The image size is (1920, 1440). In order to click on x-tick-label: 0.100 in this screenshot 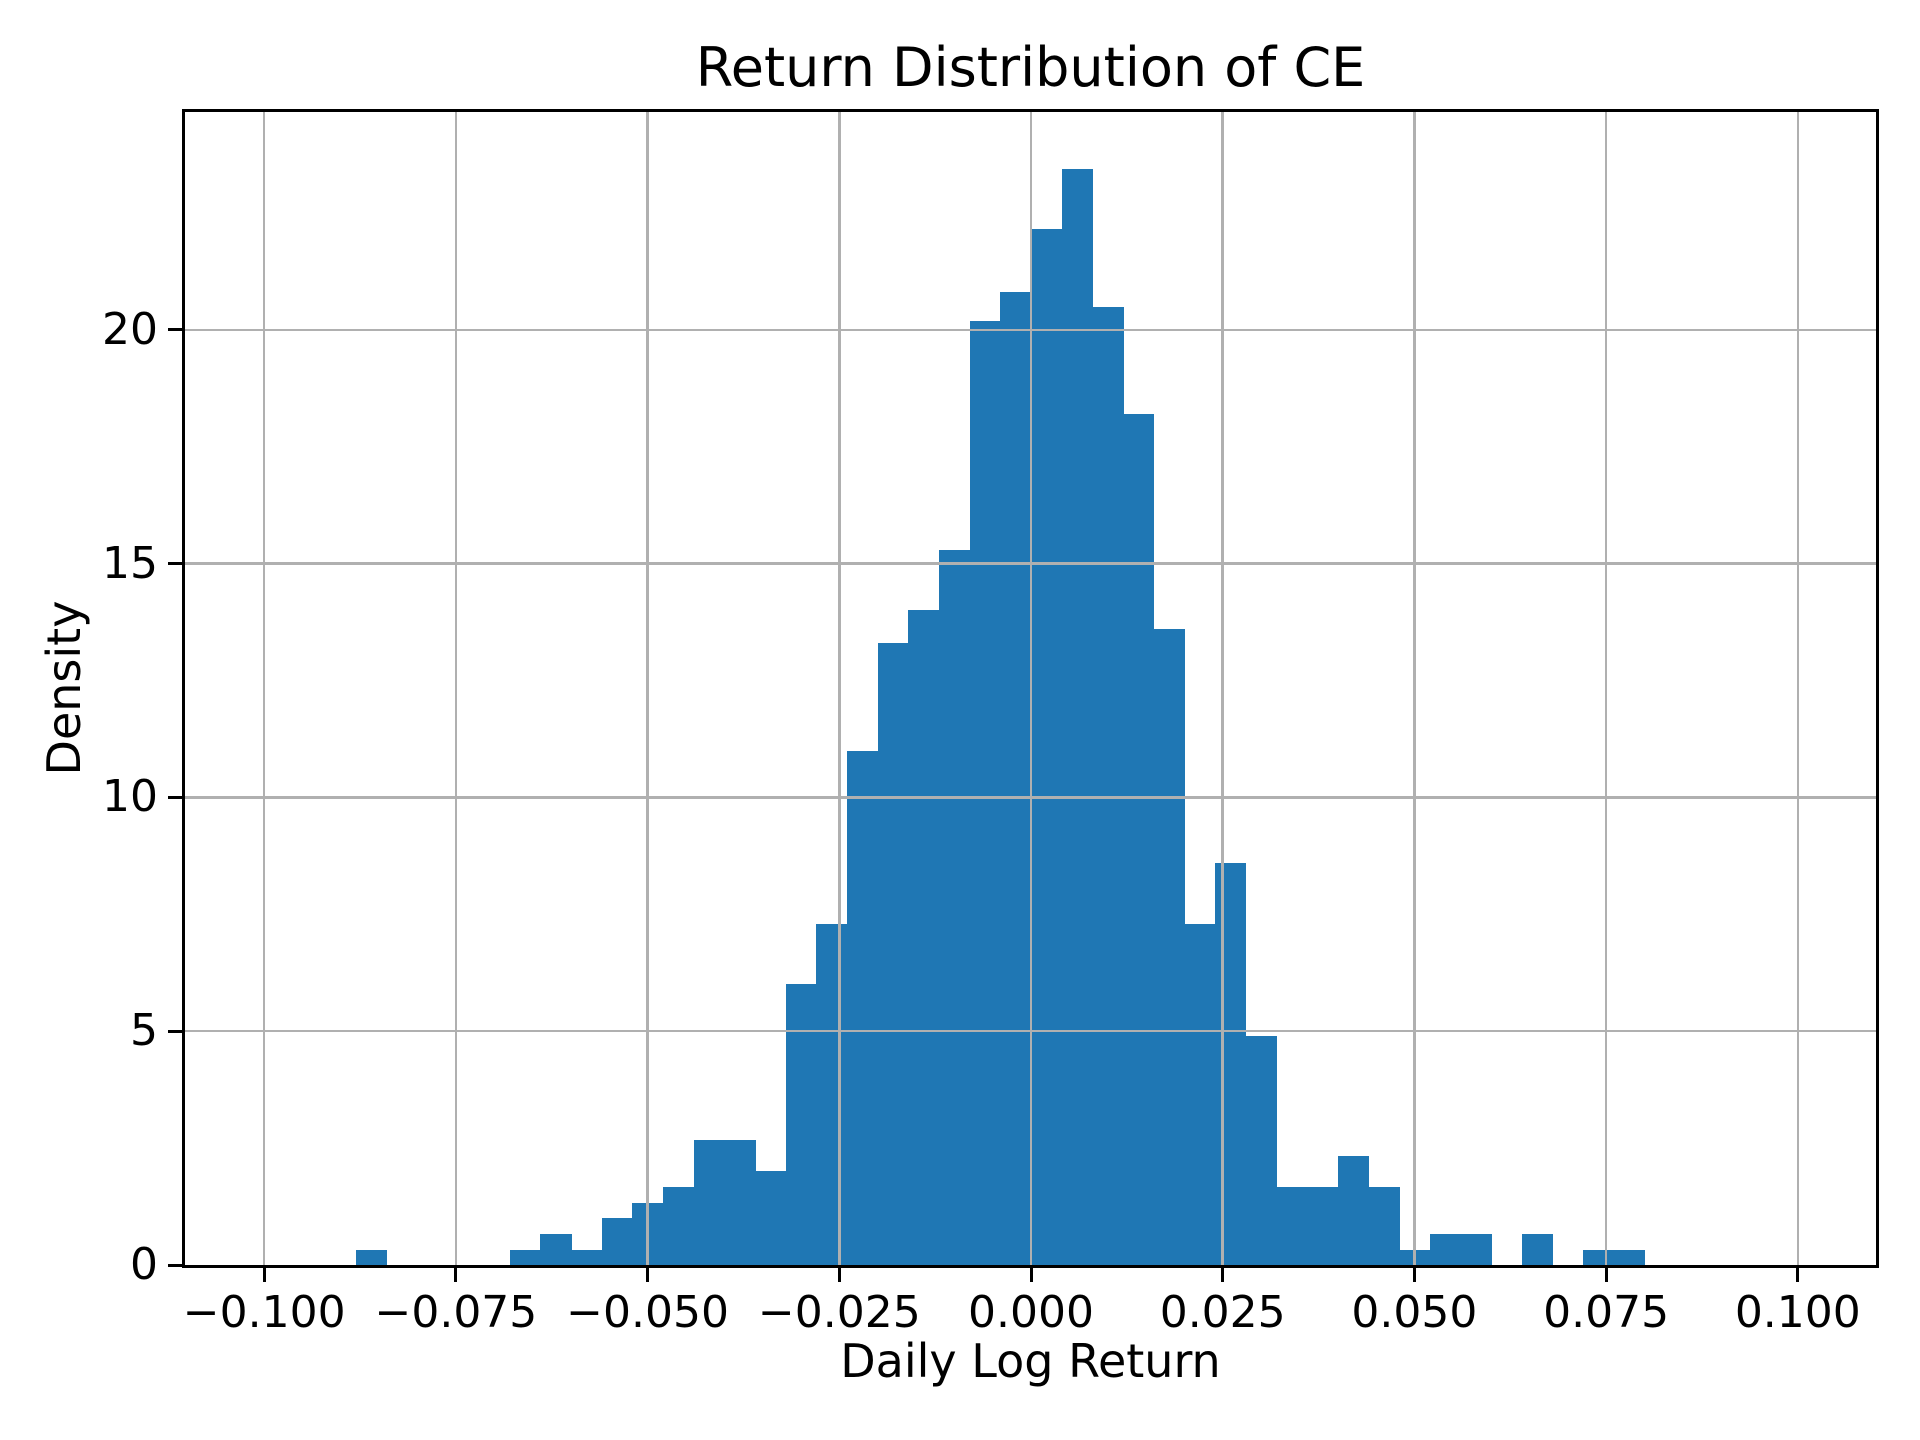, I will do `click(1797, 1312)`.